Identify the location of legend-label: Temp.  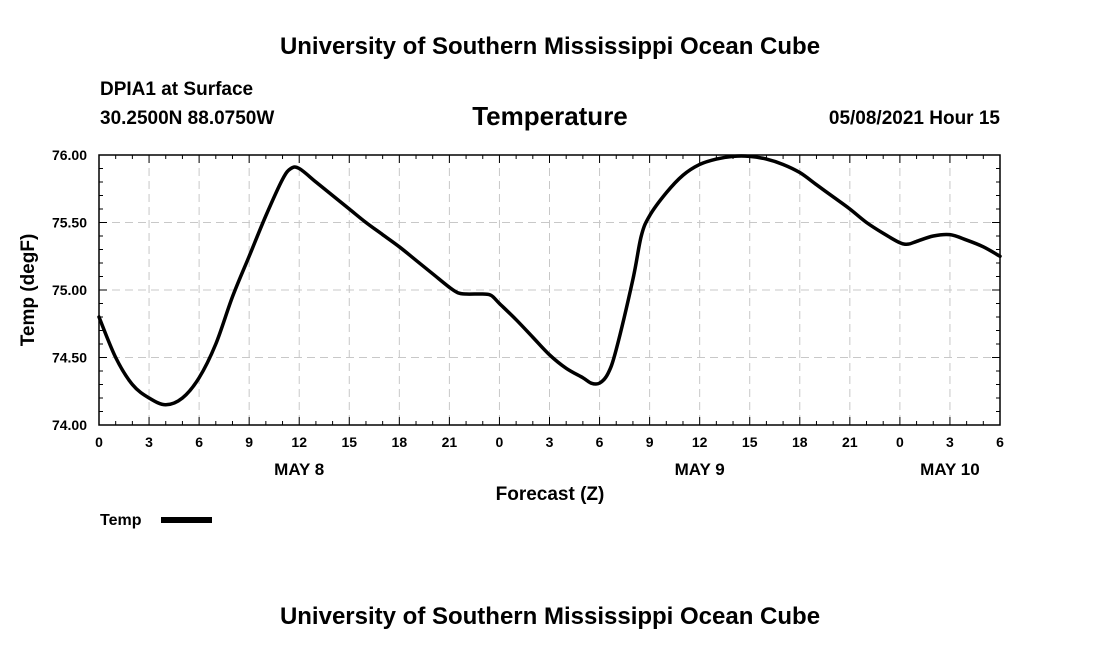
(121, 520).